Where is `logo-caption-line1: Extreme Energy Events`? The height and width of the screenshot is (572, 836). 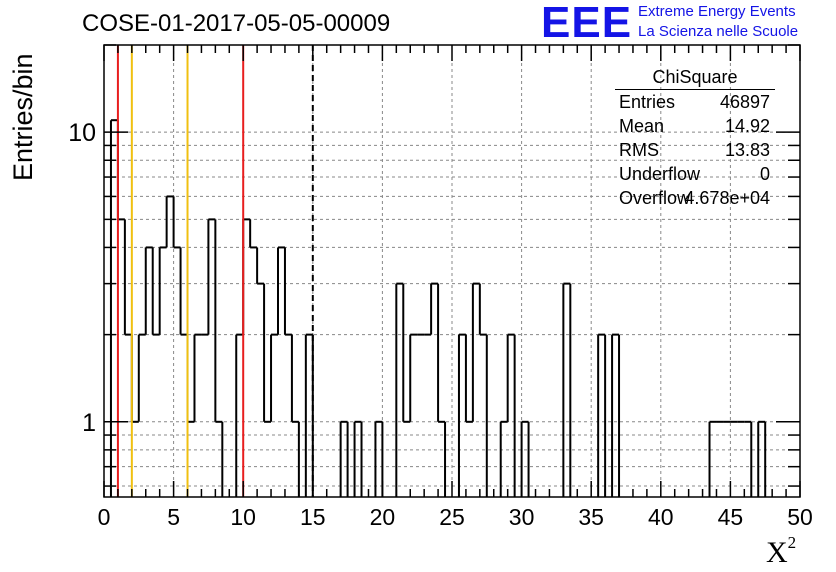 logo-caption-line1: Extreme Energy Events is located at coordinates (717, 11).